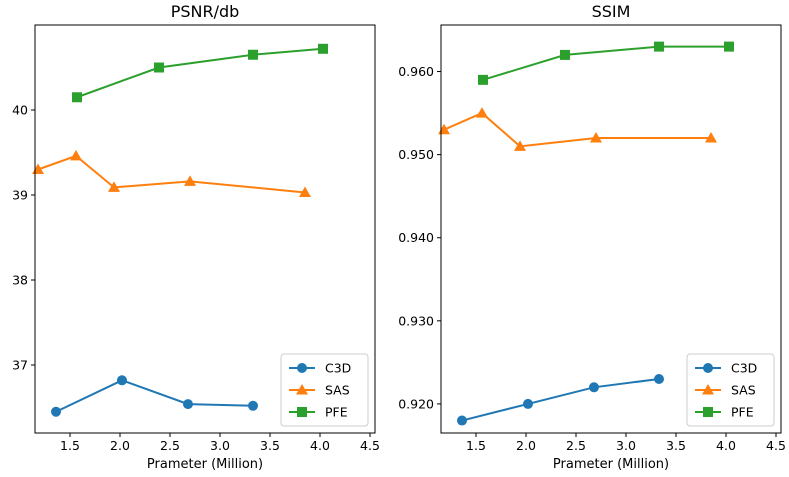  I want to click on y-tick-label: 0.930, so click(416, 320).